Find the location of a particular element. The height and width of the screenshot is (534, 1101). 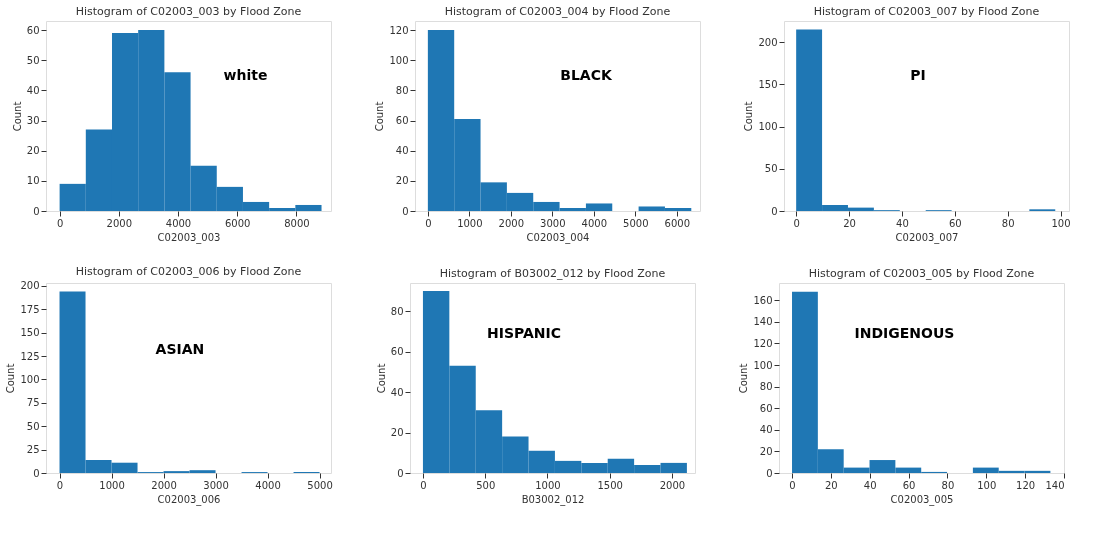

x-tick-label: 120 is located at coordinates (1026, 485).